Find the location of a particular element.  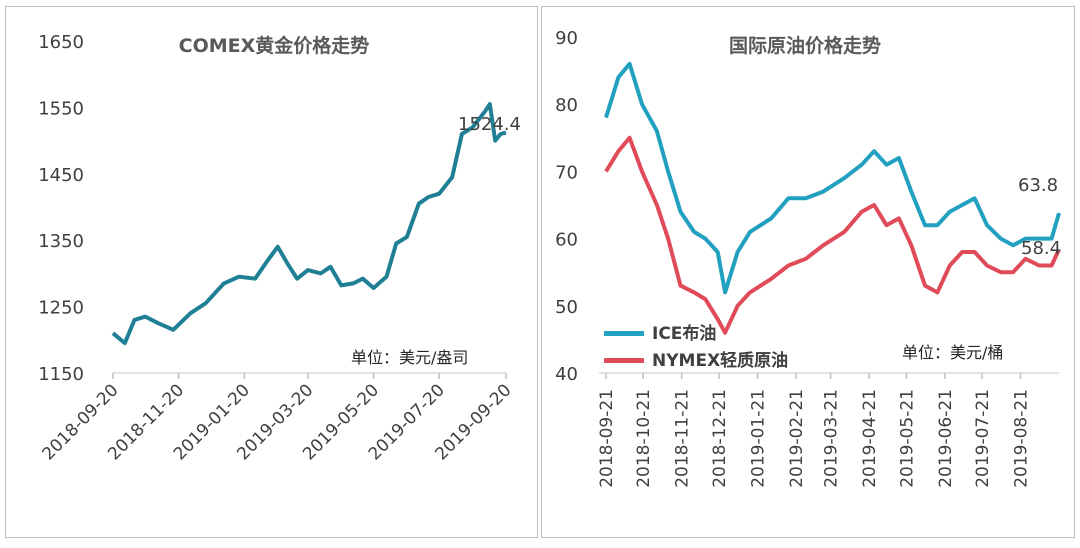

legend: ICE布油 NYMEX轻质原油 is located at coordinates (696, 347).